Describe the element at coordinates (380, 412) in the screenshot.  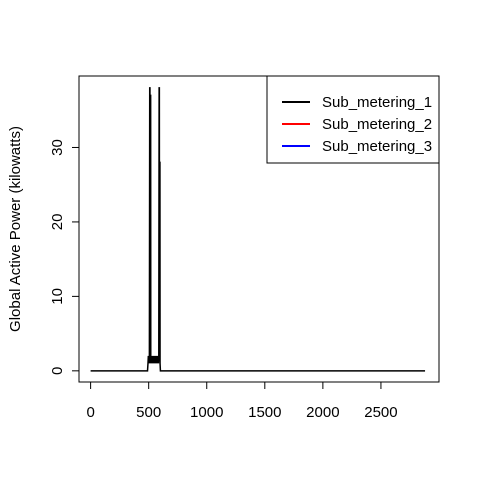
I see `x-tick-label: 2500` at that location.